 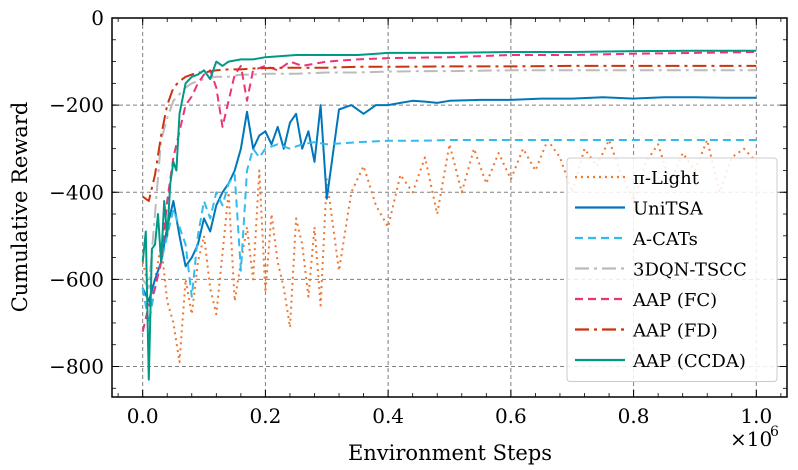 I want to click on x-tick-label: 1.0, so click(x=756, y=416).